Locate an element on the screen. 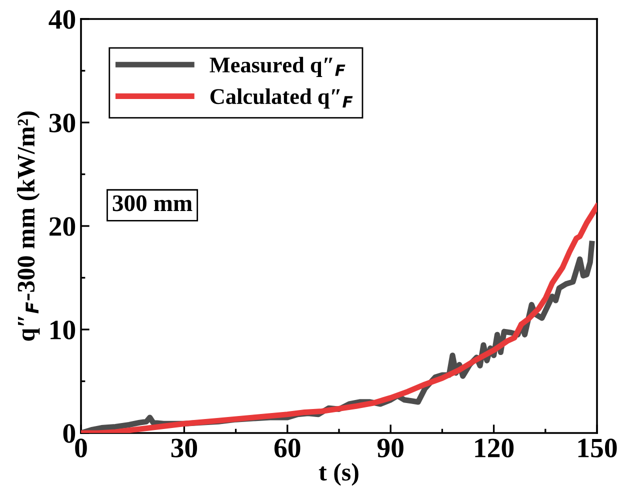 This screenshot has height=491, width=624. x-tick-label: 90 is located at coordinates (390, 448).